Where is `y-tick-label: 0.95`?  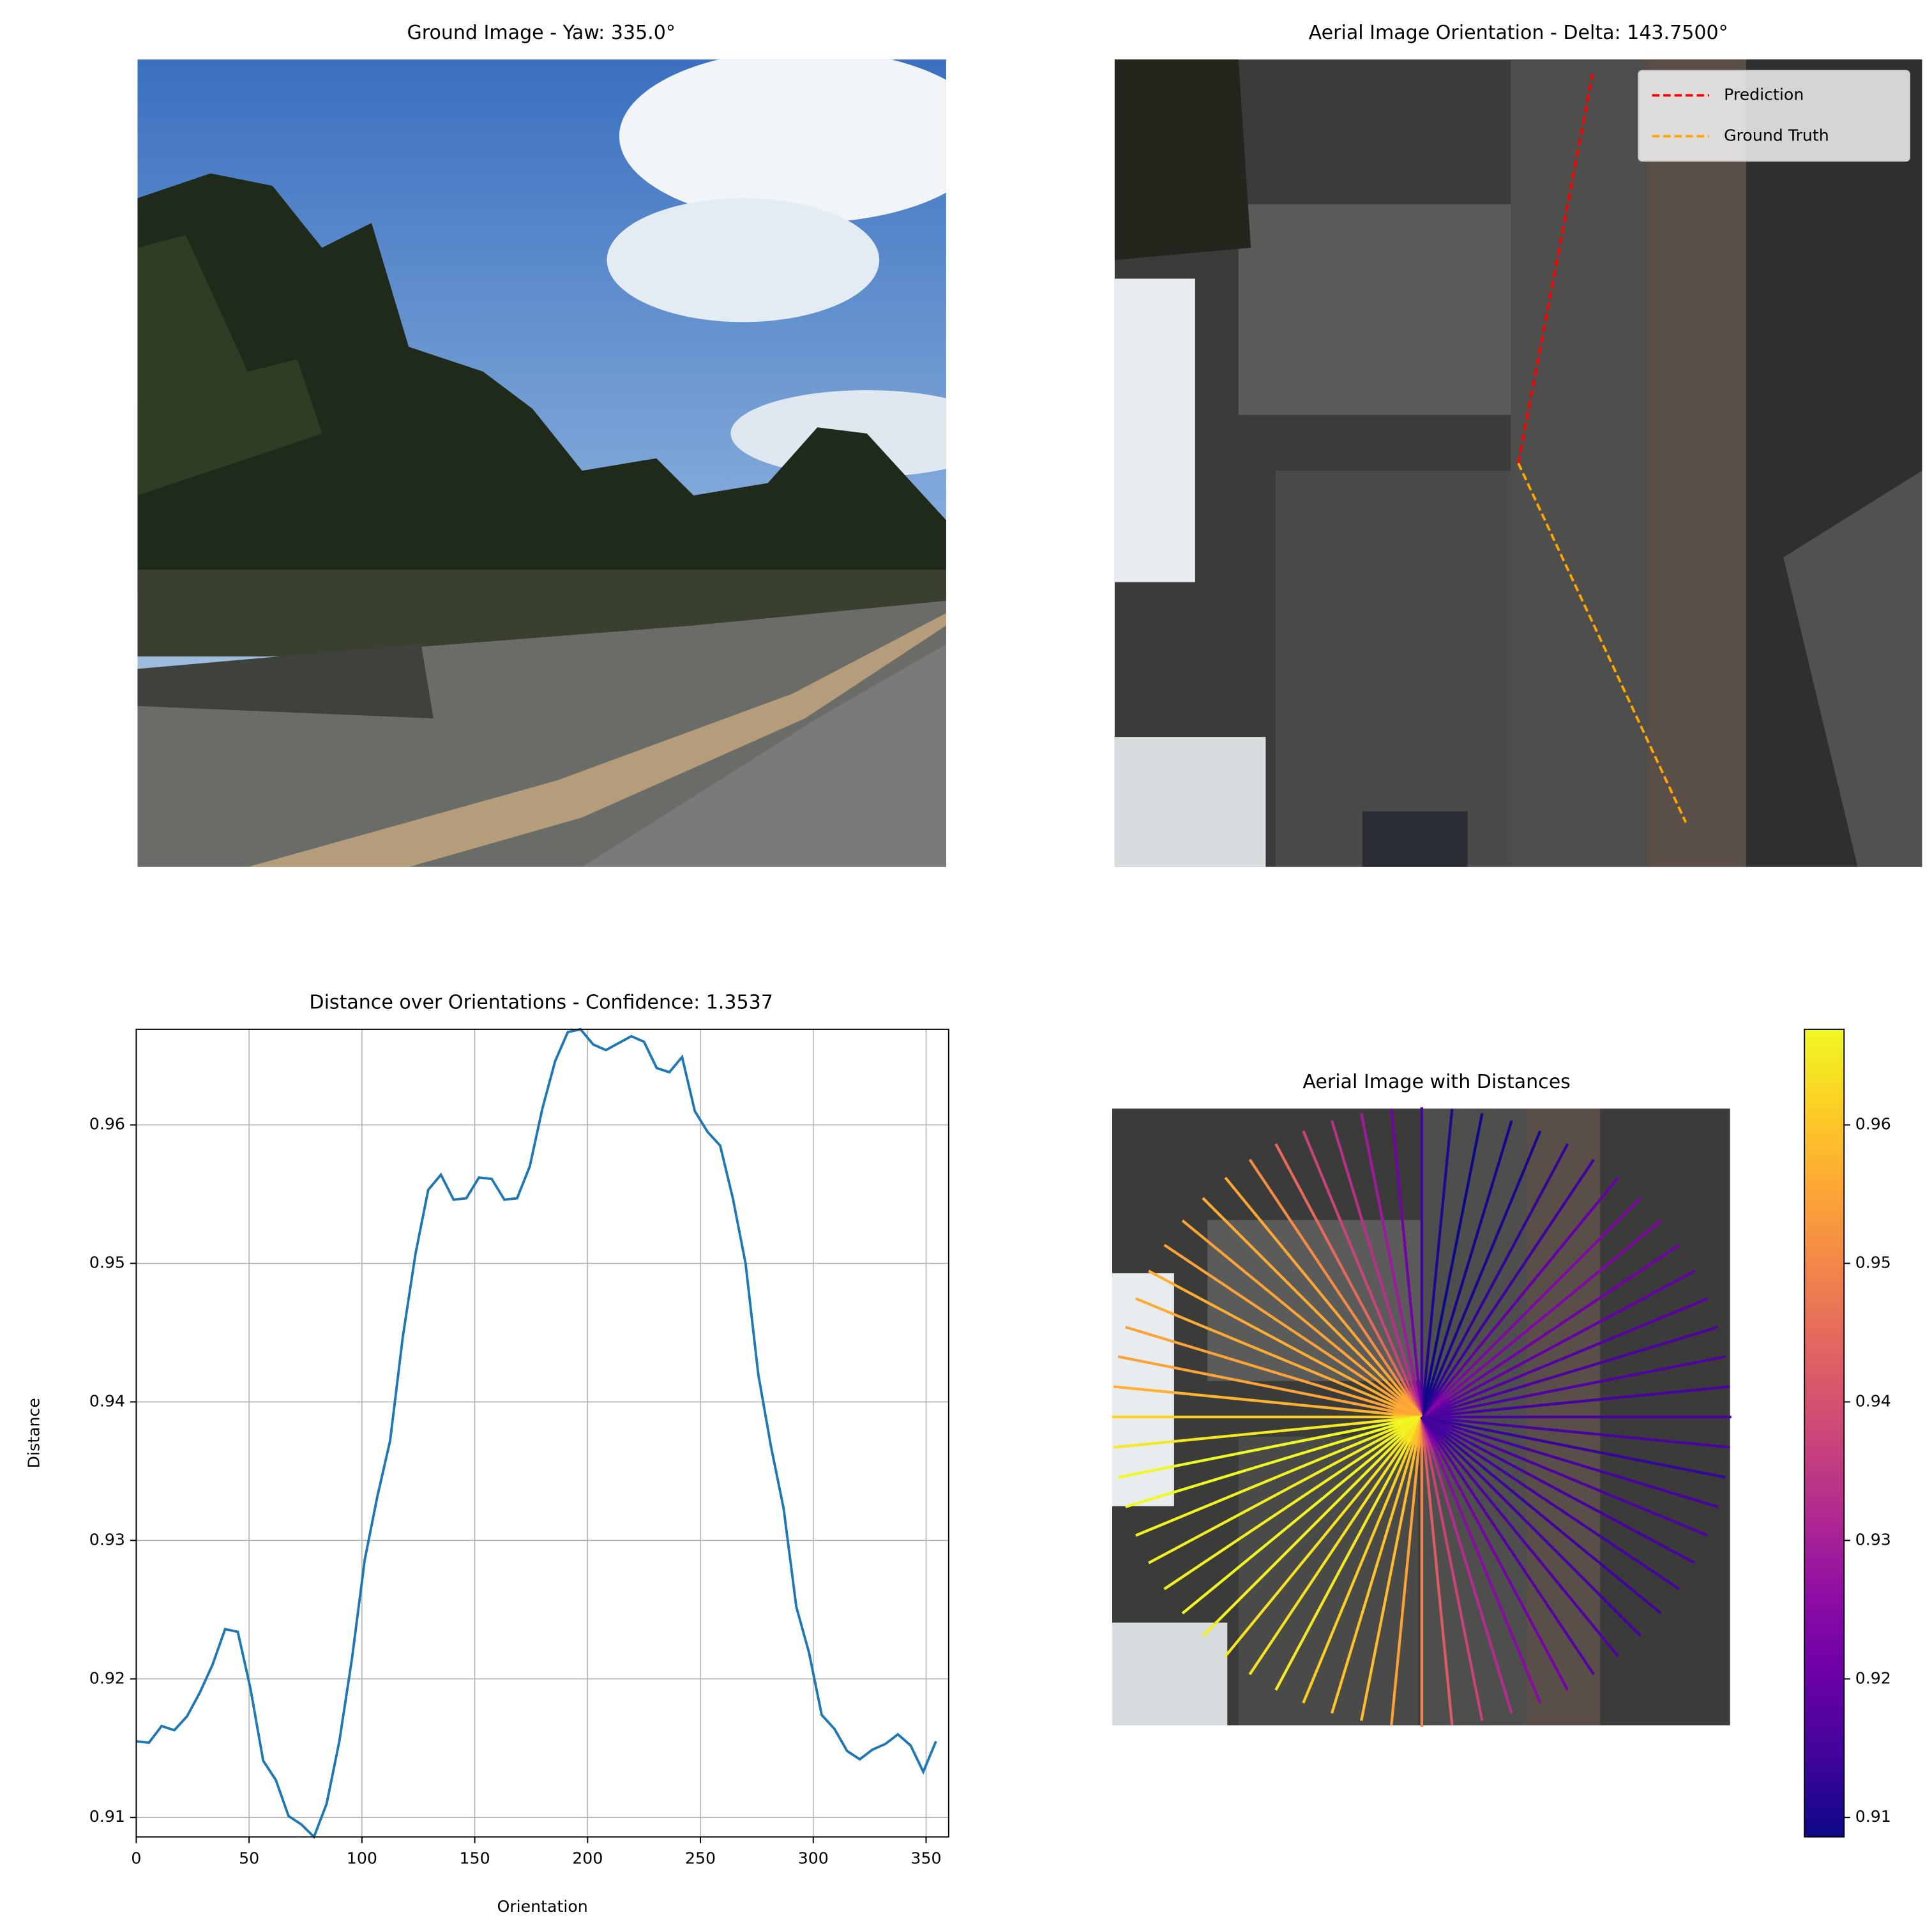 y-tick-label: 0.95 is located at coordinates (107, 1262).